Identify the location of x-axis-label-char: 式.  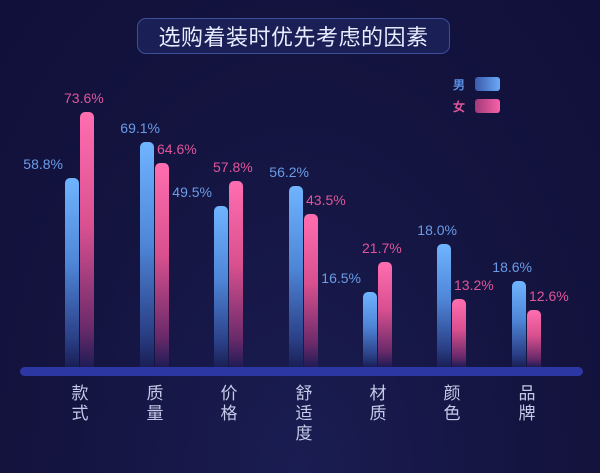
(80, 414).